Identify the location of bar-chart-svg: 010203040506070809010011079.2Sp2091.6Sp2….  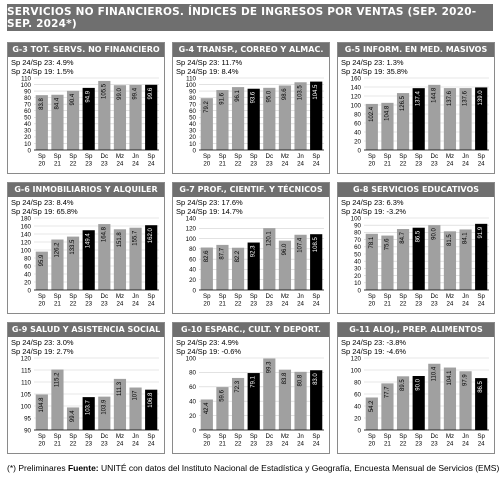
(255, 121).